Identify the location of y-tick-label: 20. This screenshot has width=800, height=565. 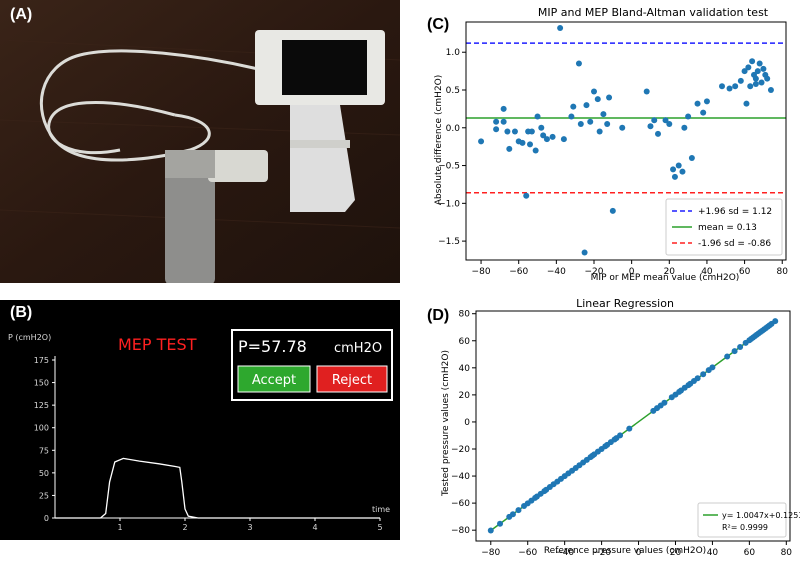
(465, 396).